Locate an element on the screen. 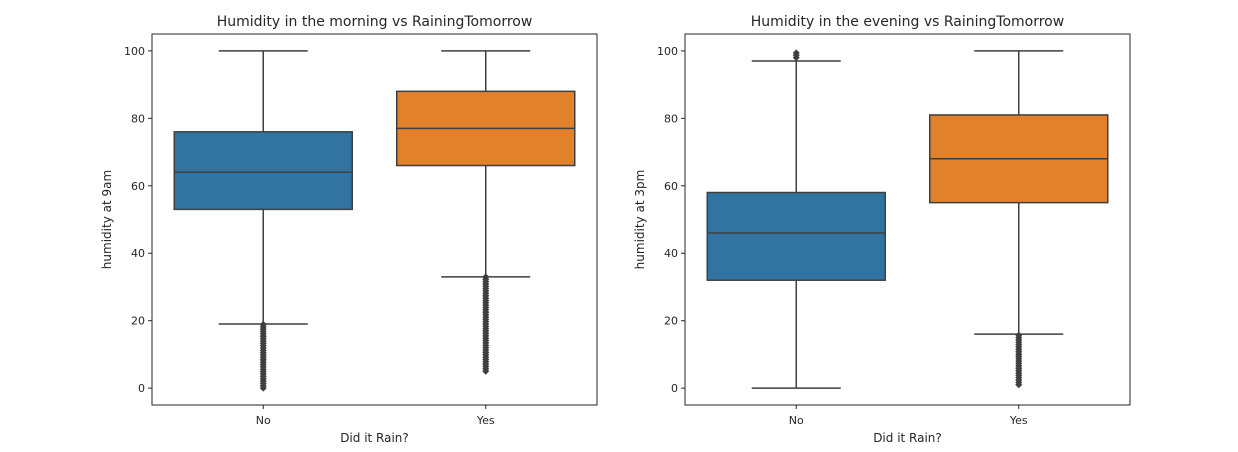 The width and height of the screenshot is (1238, 452). box-yes-evening is located at coordinates (1019, 219).